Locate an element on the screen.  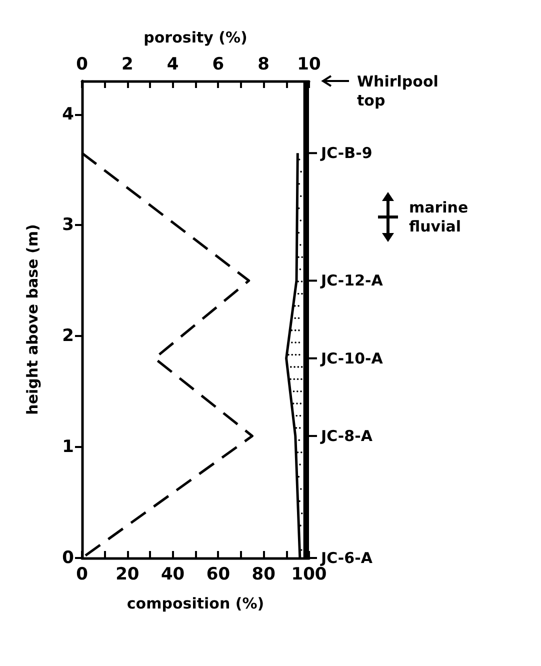
text: JC-10-A is located at coordinates (352, 358).